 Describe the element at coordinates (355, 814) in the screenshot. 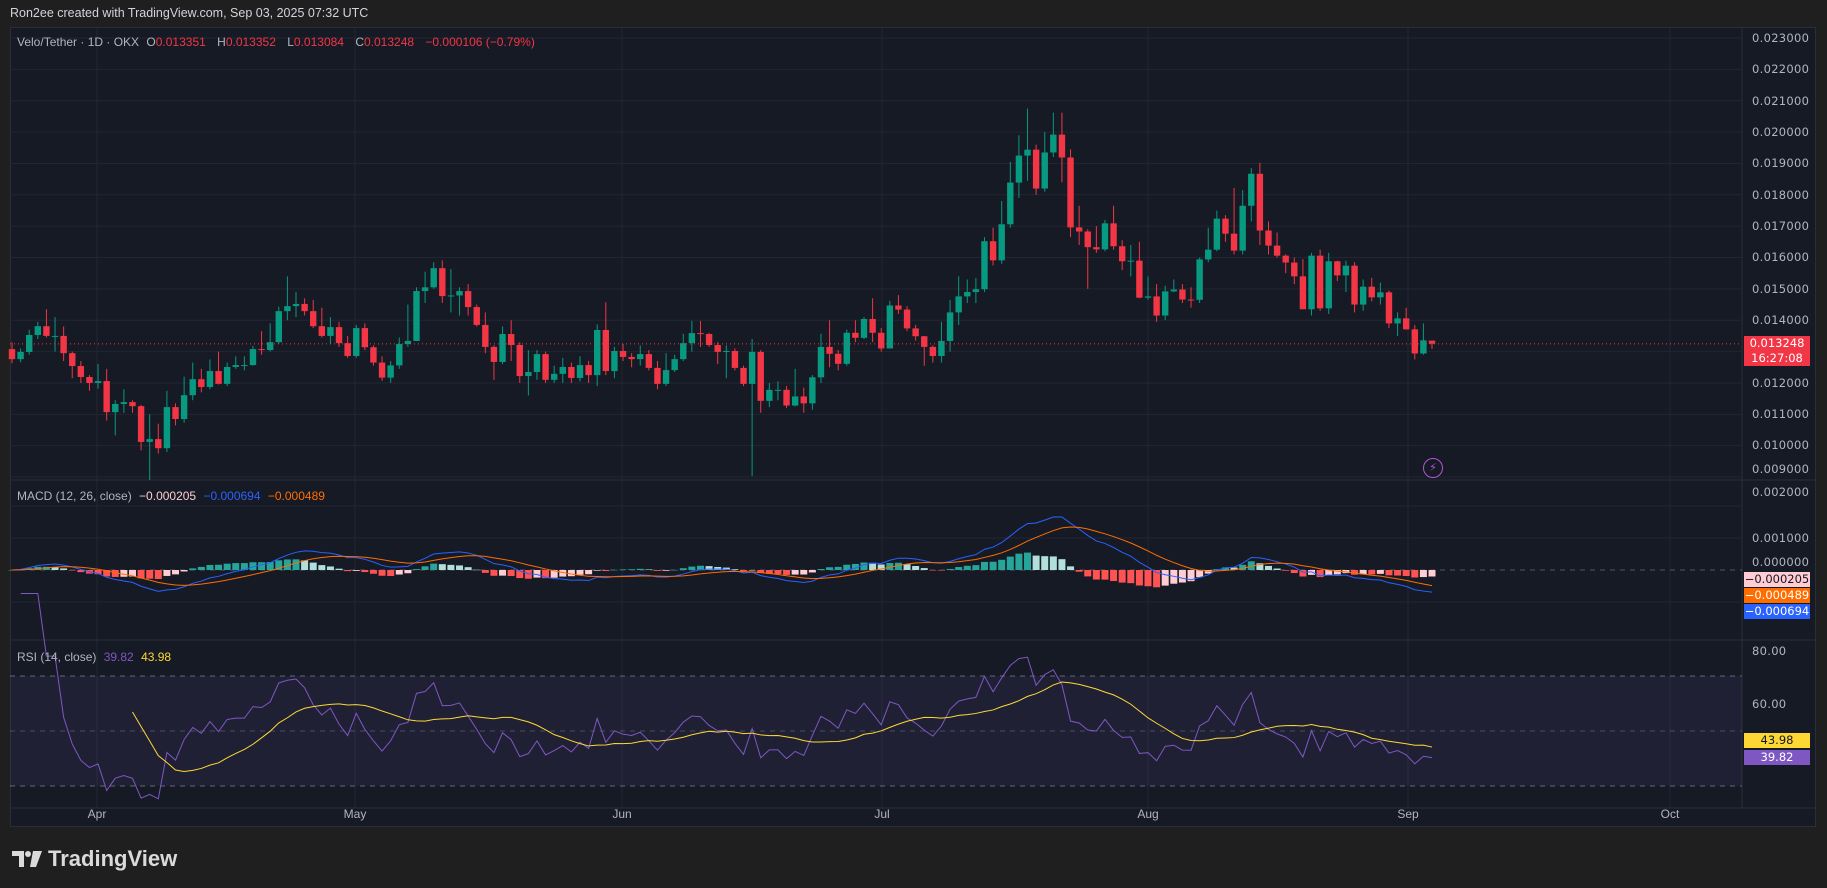

I see `month-tick: May` at that location.